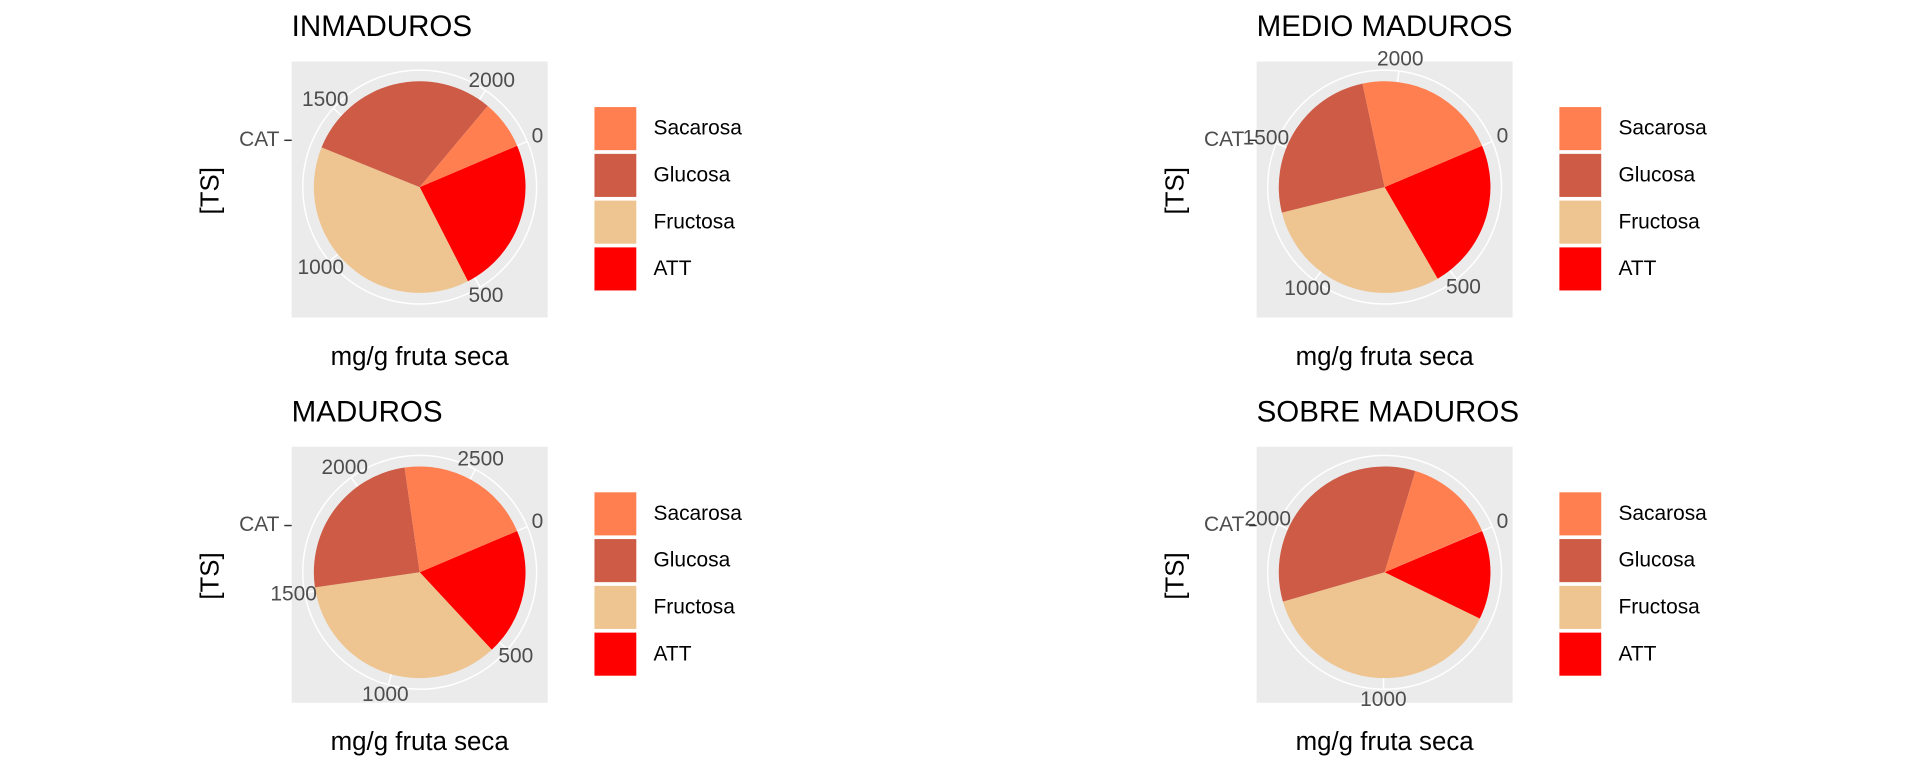 The image size is (1920, 768). I want to click on panel-title: SOBRE MADUROS, so click(1388, 411).